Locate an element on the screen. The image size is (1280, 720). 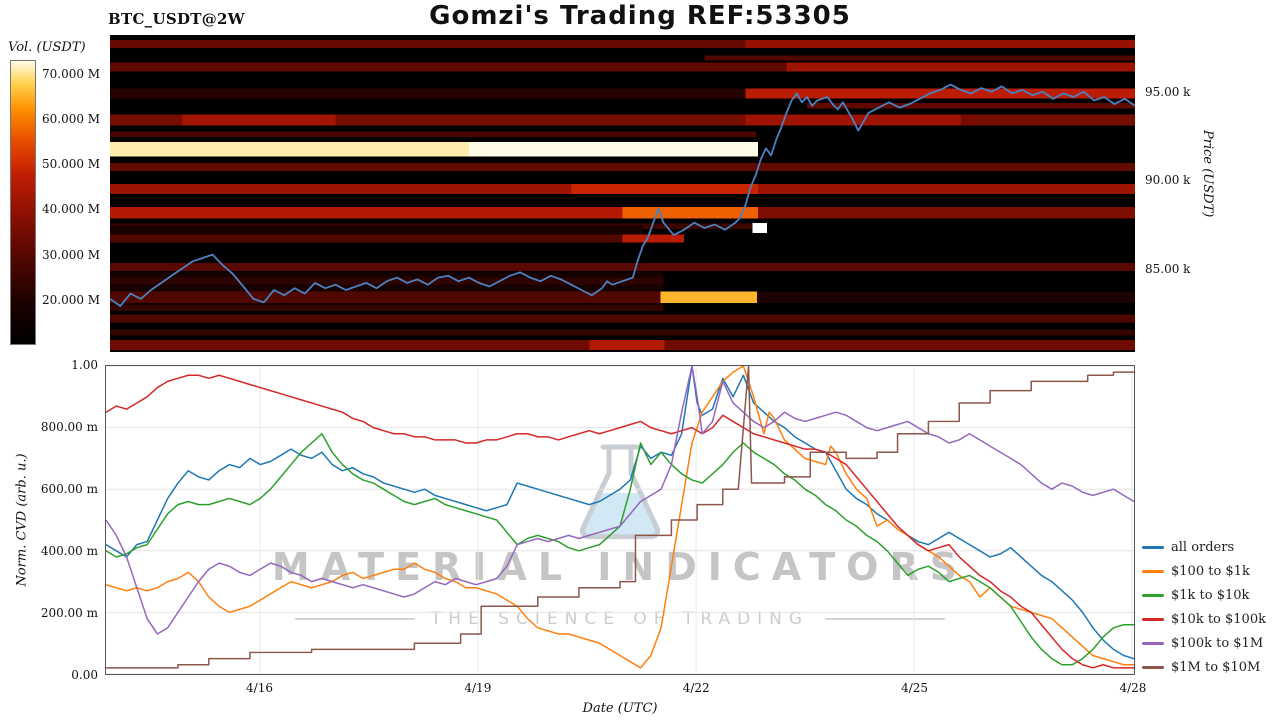
legend-item: $100 to $1k is located at coordinates (1204, 571).